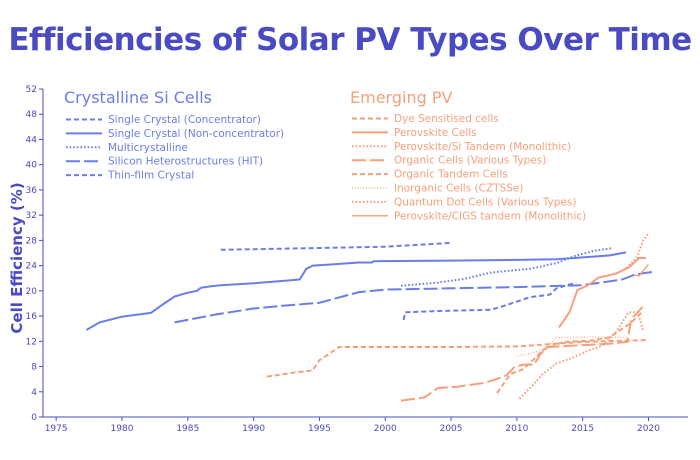 The width and height of the screenshot is (700, 460). What do you see at coordinates (470, 161) in the screenshot?
I see `legend-entry: Organic Cells (Various Types)` at bounding box center [470, 161].